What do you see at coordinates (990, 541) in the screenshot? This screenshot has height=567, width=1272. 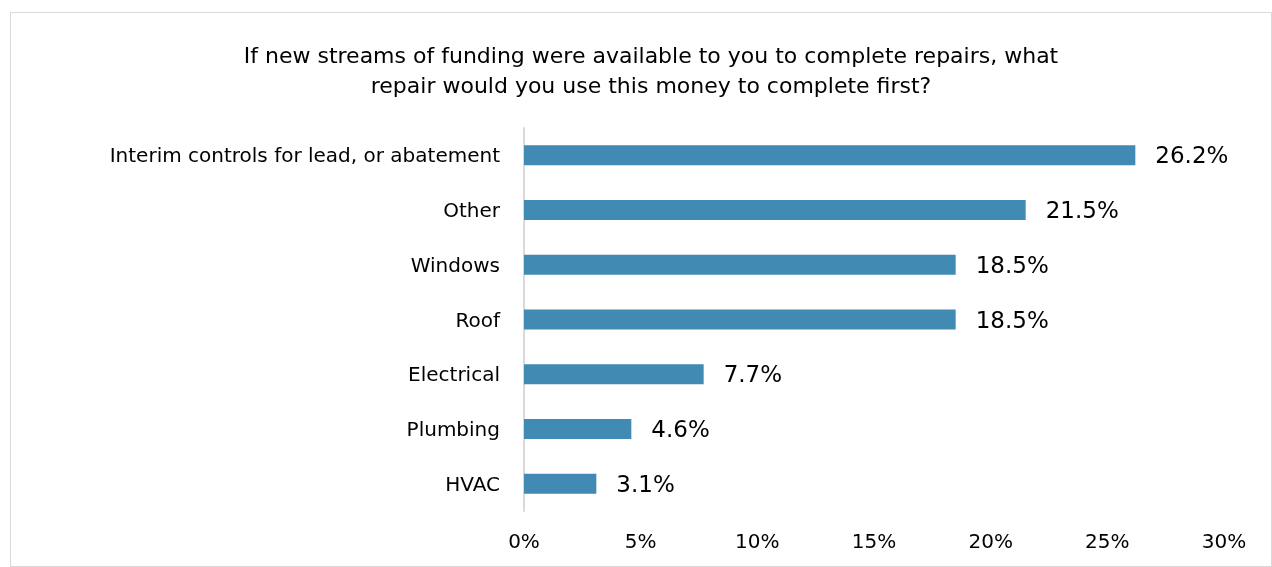 I see `x-tick-label: 20%` at bounding box center [990, 541].